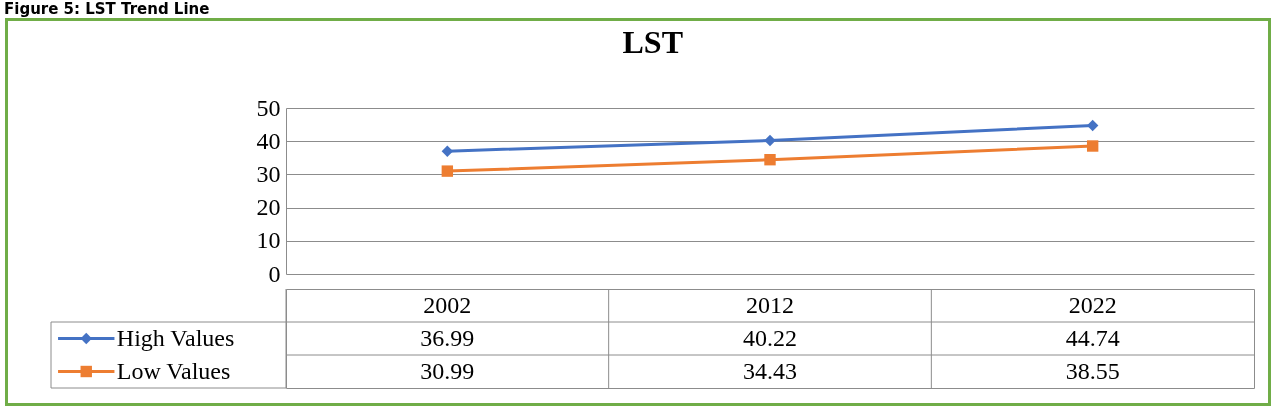  I want to click on y-tick-label: 40, so click(268, 140).